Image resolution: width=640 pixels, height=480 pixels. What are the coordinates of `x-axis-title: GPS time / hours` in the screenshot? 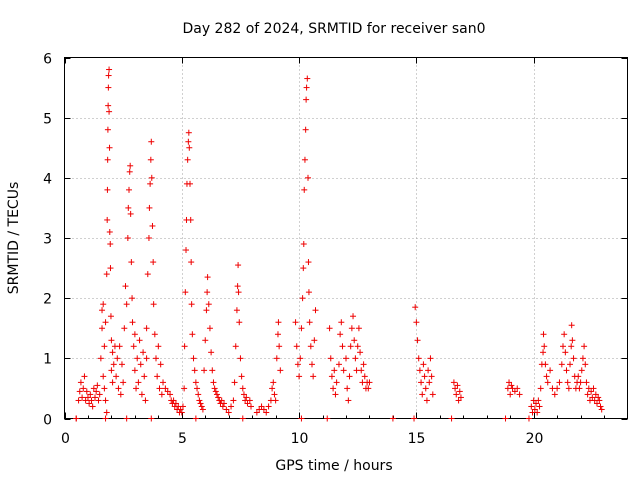 It's located at (333, 466).